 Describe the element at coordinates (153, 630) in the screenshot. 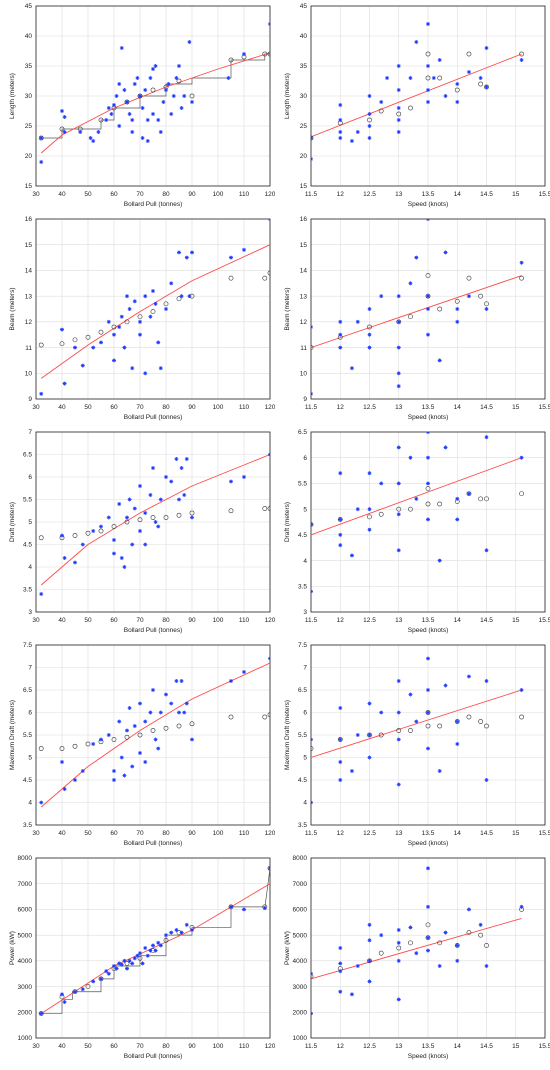

I see `x-axis-label: Bollard Pull (tonnes)` at that location.